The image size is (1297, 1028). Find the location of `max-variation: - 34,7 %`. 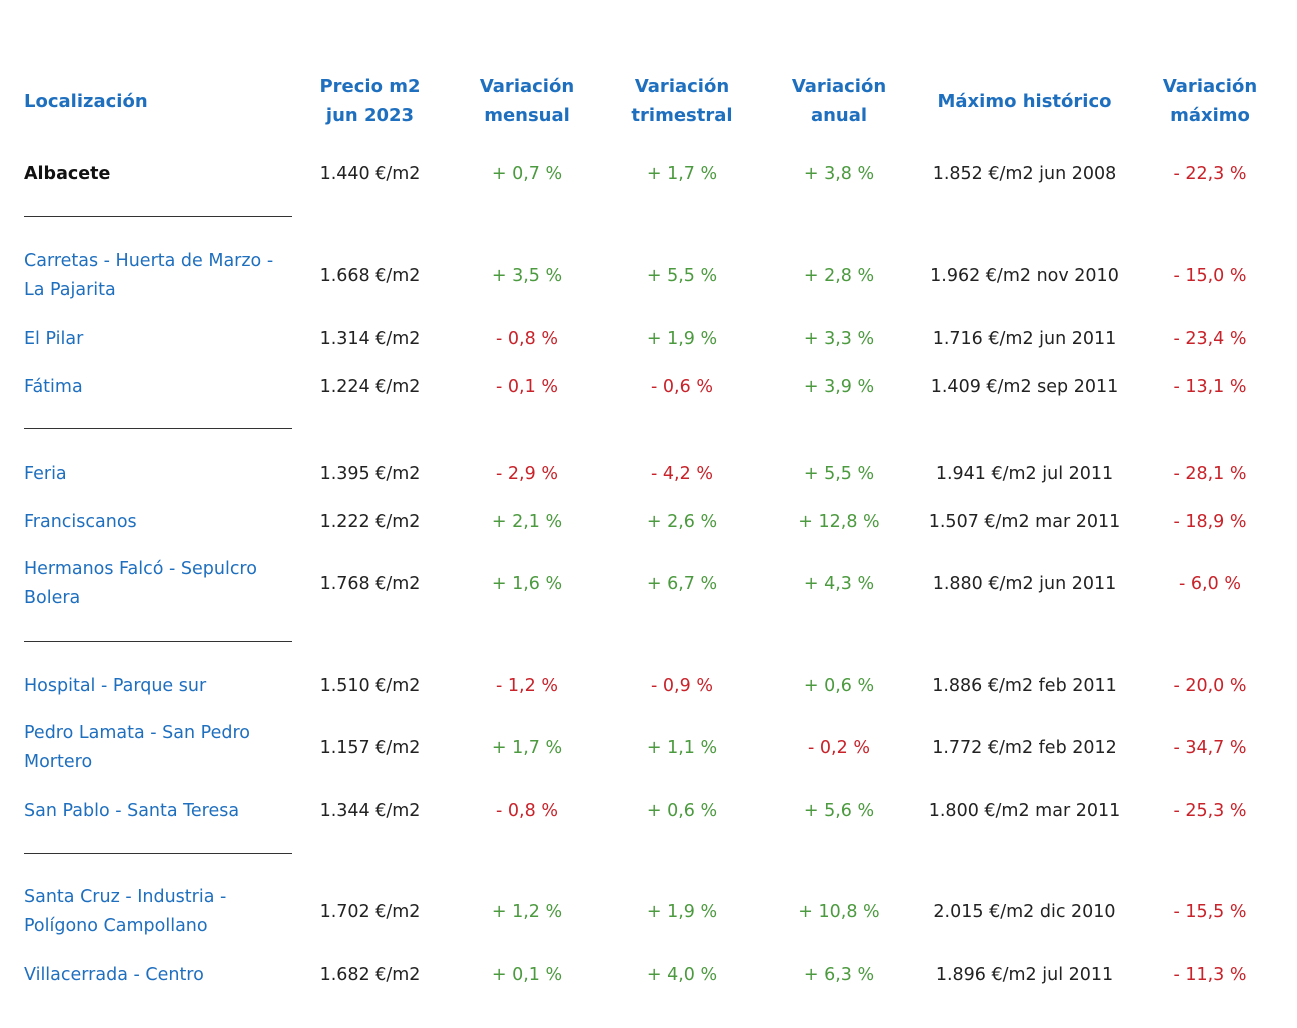

max-variation: - 34,7 % is located at coordinates (1210, 747).